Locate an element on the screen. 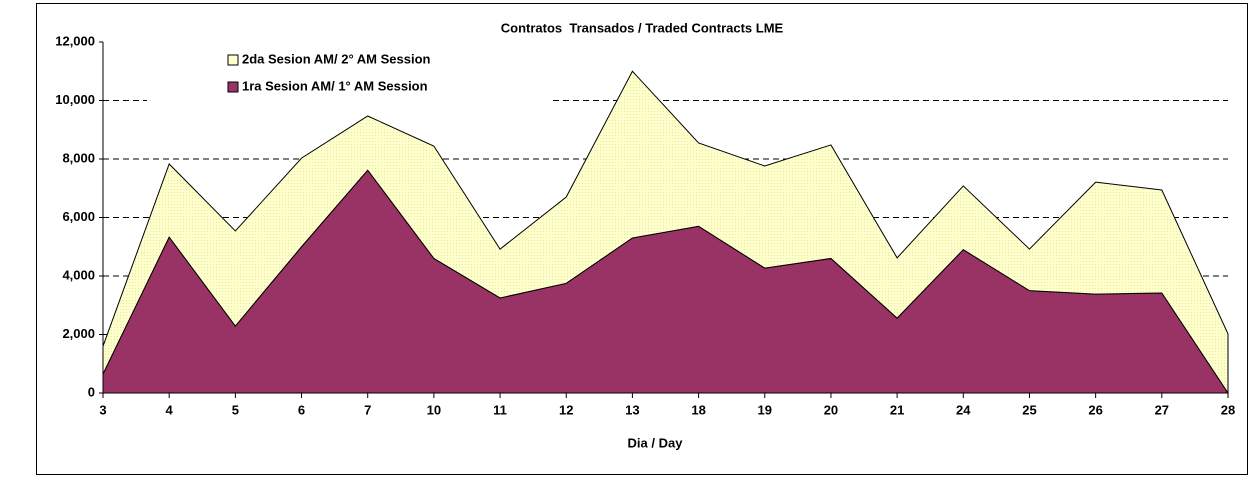 The image size is (1250, 480). x-tick-label: 3 is located at coordinates (102, 409).